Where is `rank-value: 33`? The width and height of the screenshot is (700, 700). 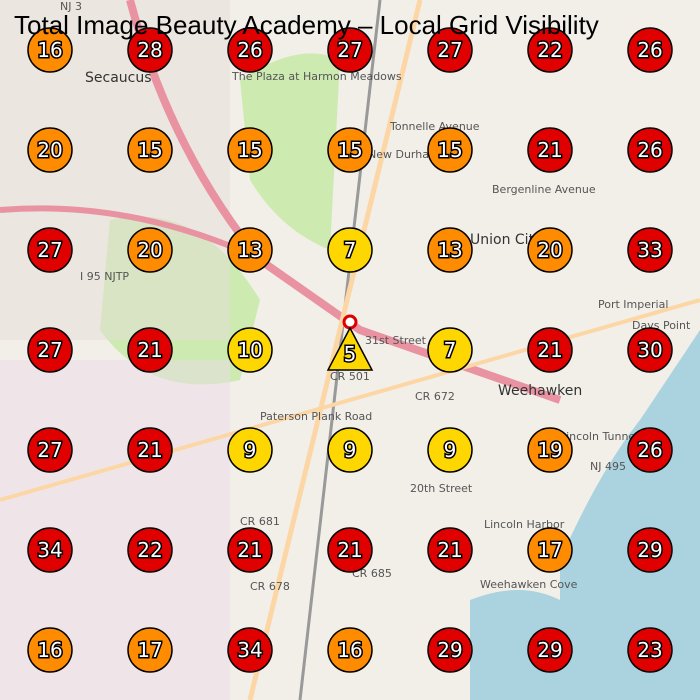 rank-value: 33 is located at coordinates (649, 250).